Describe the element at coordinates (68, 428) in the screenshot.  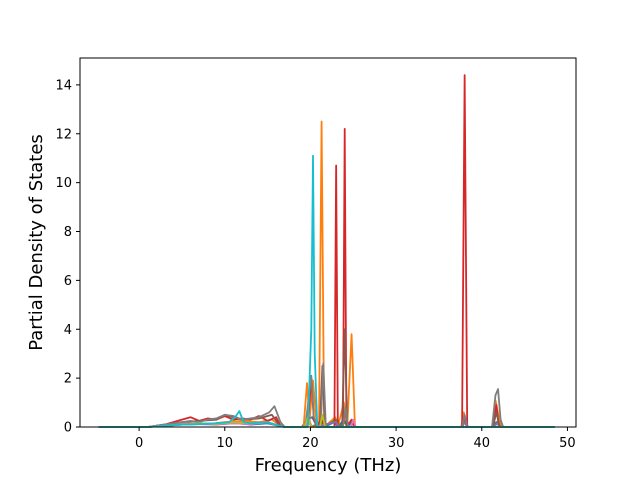
I see `y-tick-label: 0` at that location.